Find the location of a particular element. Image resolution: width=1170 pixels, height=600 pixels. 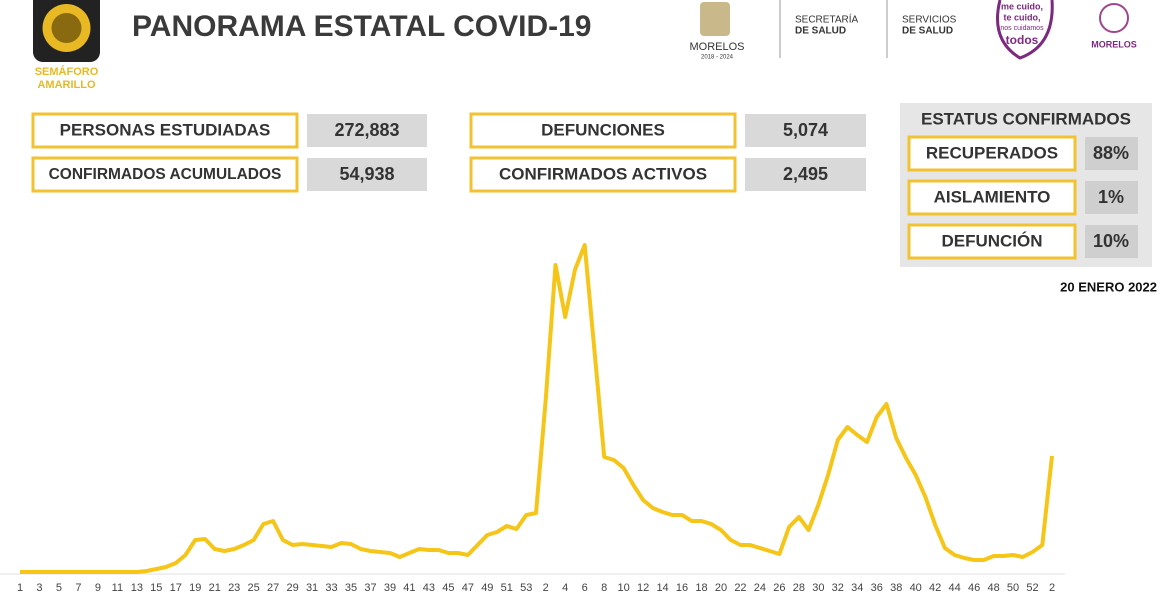

x-tick-label: 36 is located at coordinates (877, 588).